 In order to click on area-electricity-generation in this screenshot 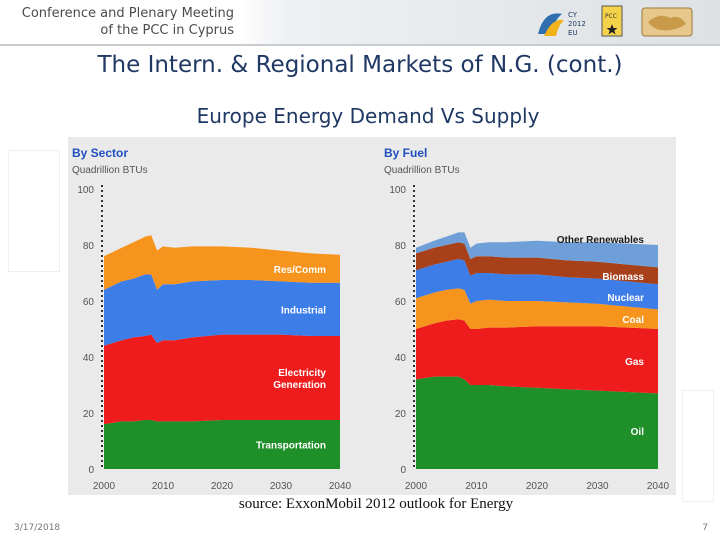, I will do `click(222, 379)`.